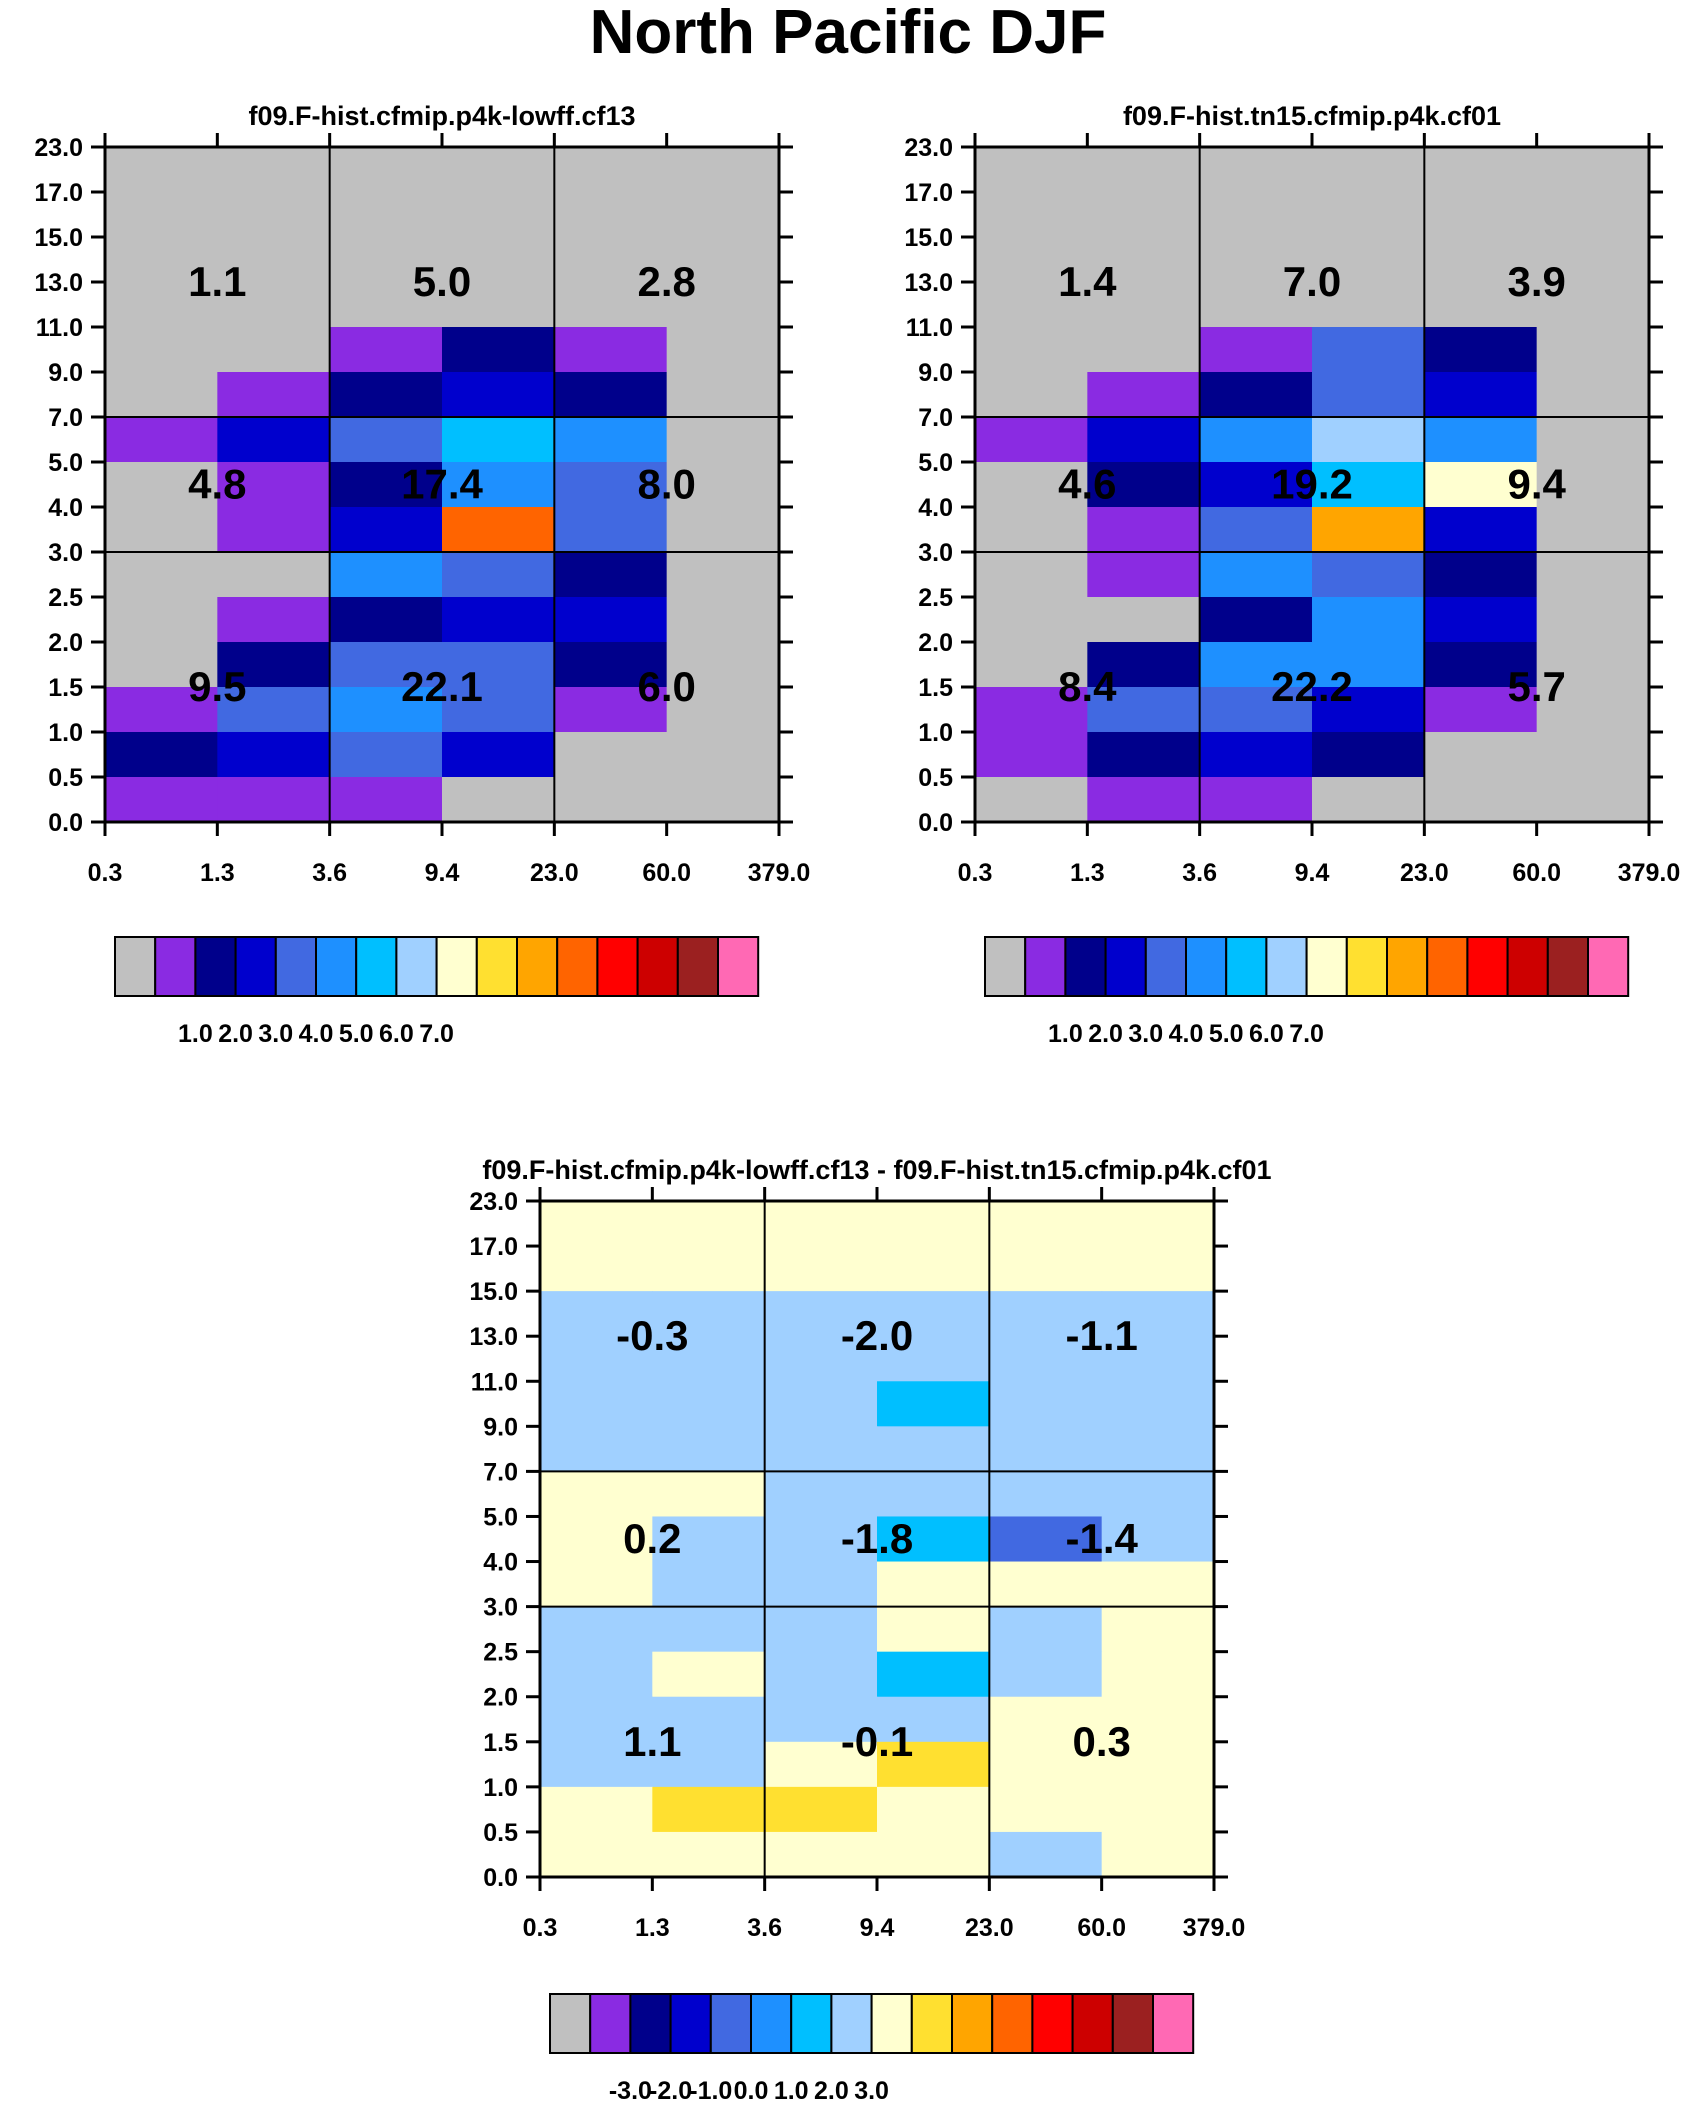  What do you see at coordinates (217, 873) in the screenshot?
I see `x-tick-label: 1.3` at bounding box center [217, 873].